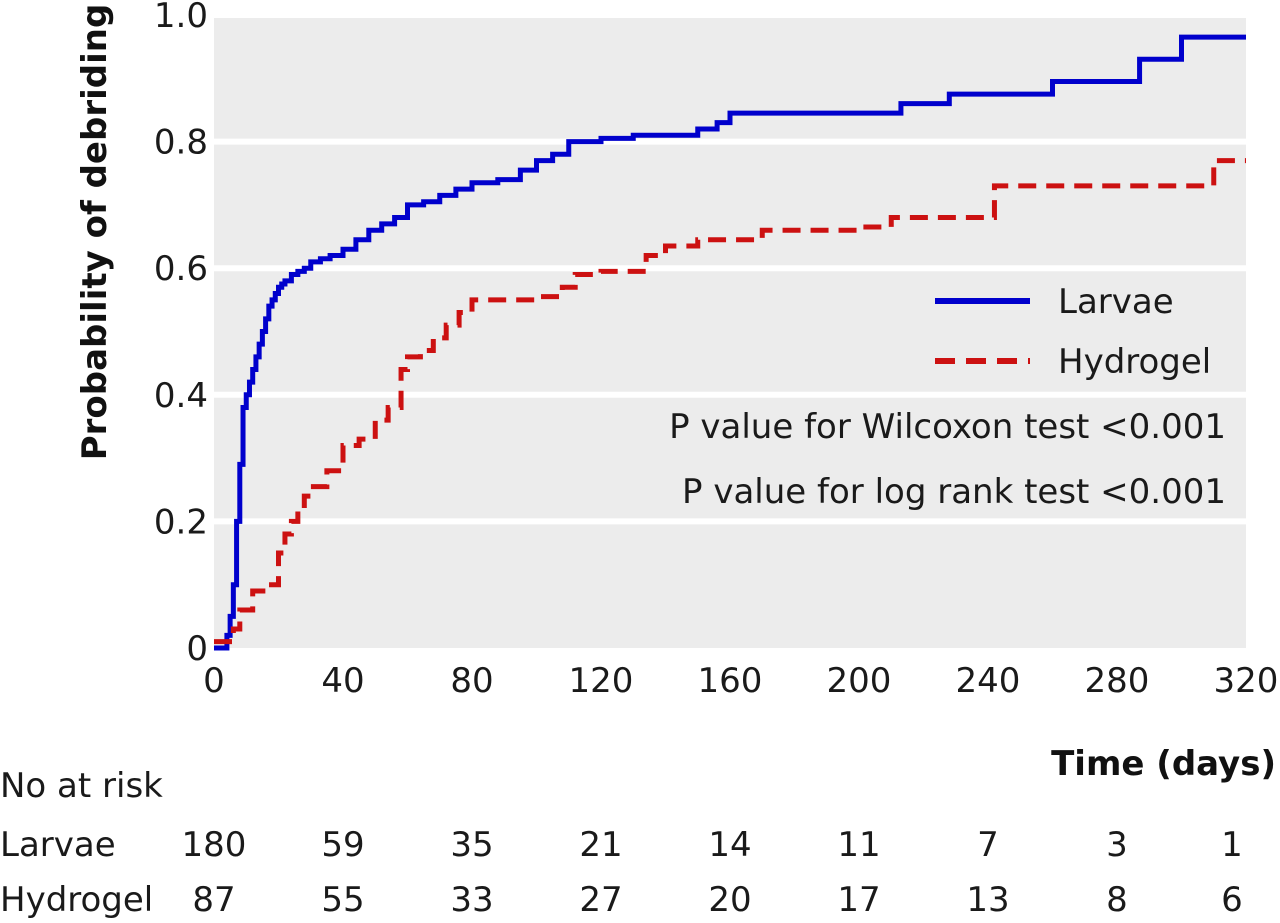 The image size is (1280, 923). I want to click on annotation-wilcoxon: P value for Wilcoxon test <0.001, so click(947, 427).